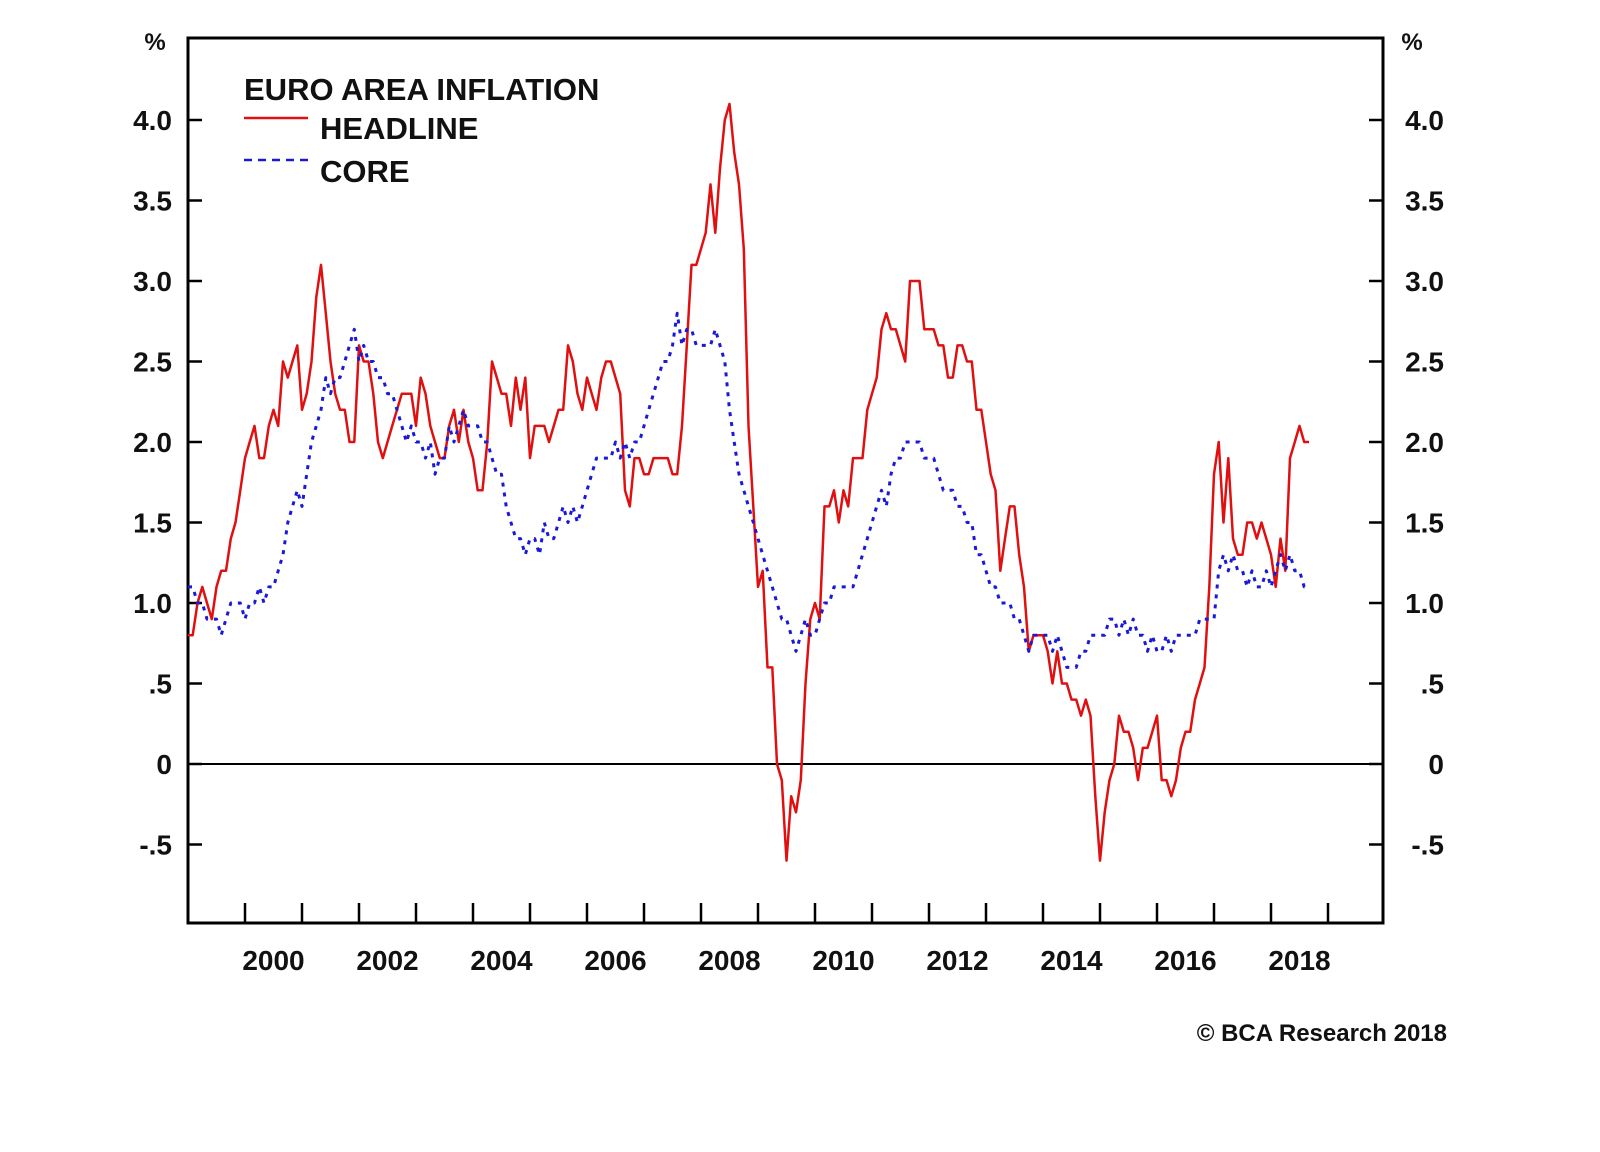 This screenshot has width=1600, height=1152. I want to click on x-tick-label: 2002, so click(387, 960).